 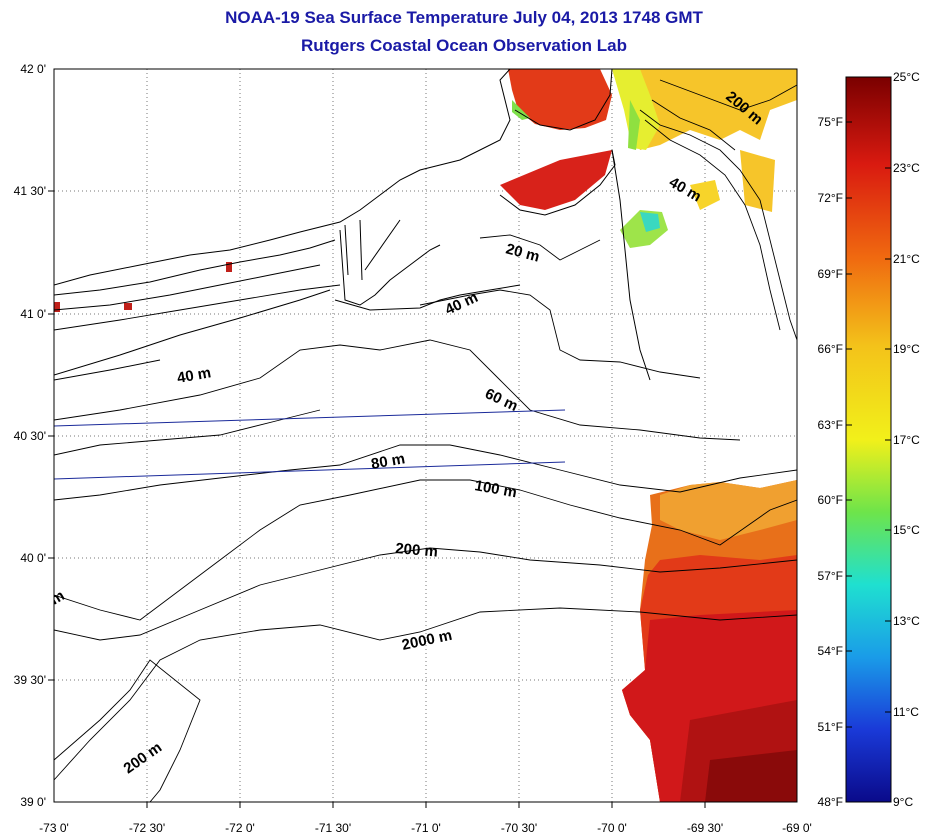 What do you see at coordinates (906, 349) in the screenshot?
I see `celsius-label: 19°C` at bounding box center [906, 349].